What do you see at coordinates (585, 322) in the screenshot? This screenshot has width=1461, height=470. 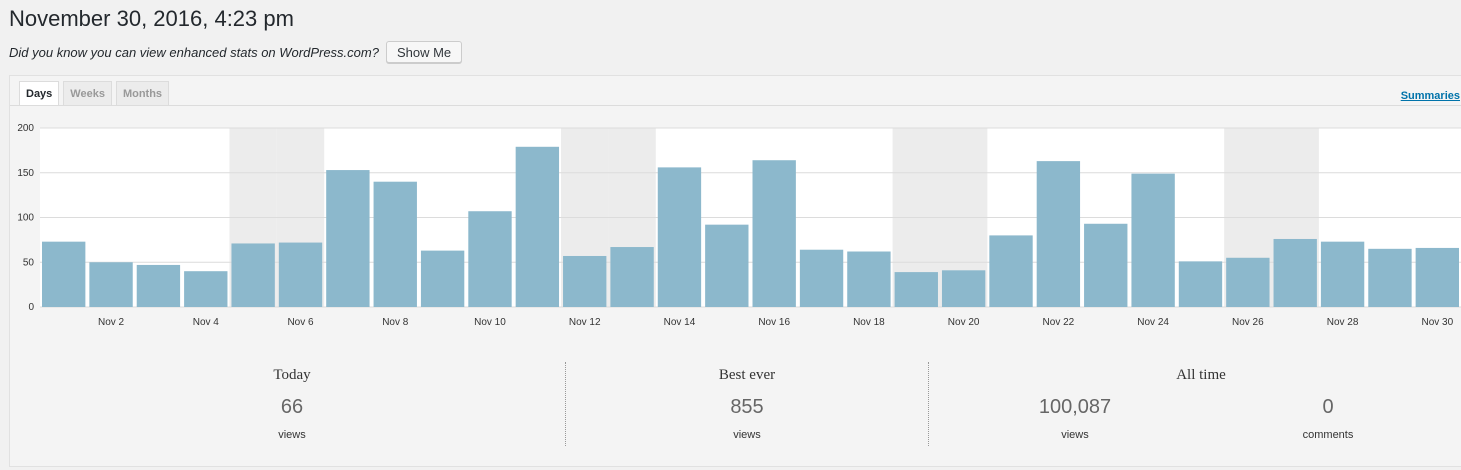 I see `x-tick-label: Nov 12` at bounding box center [585, 322].